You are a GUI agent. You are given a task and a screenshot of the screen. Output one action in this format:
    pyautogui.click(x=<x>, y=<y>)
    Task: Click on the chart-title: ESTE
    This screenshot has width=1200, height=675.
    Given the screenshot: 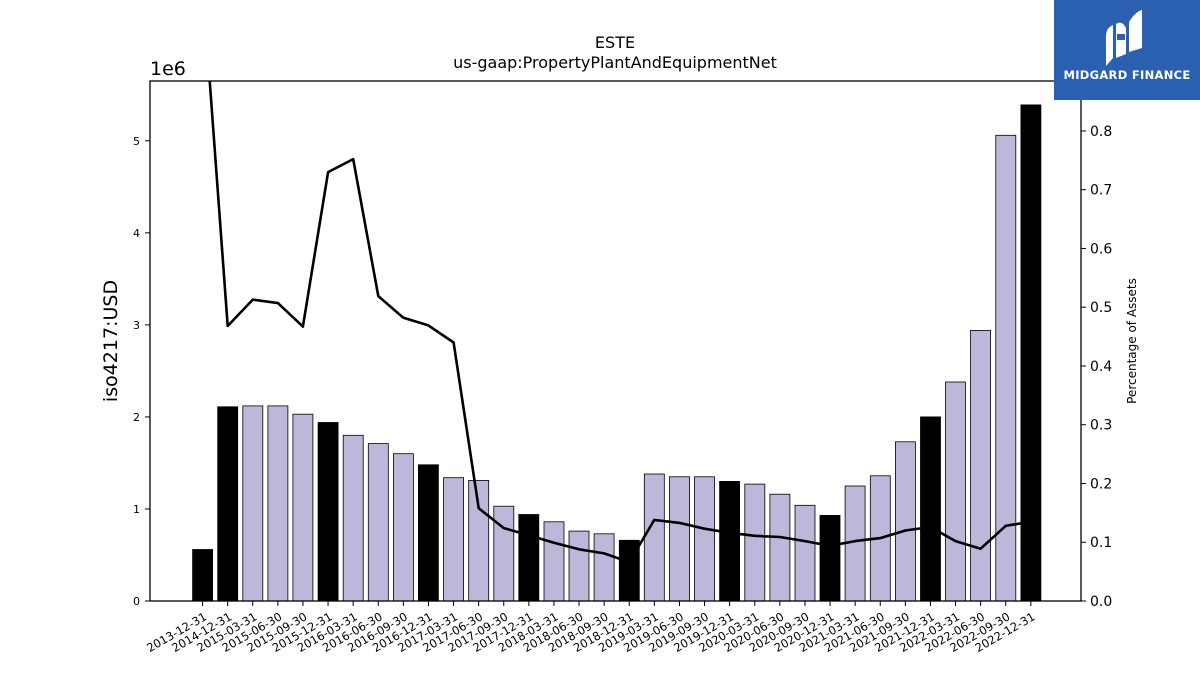 What is the action you would take?
    pyautogui.click(x=615, y=42)
    